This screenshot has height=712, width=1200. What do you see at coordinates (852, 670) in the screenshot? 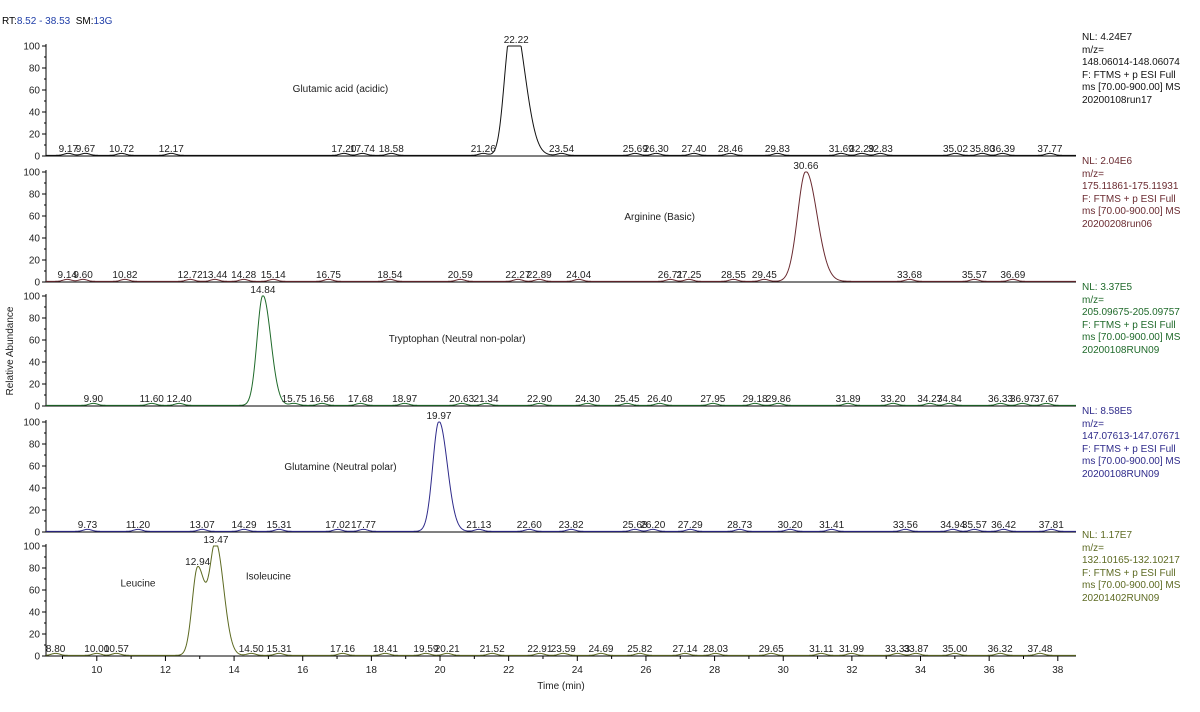
I see `x-tick-label: 32` at bounding box center [852, 670].